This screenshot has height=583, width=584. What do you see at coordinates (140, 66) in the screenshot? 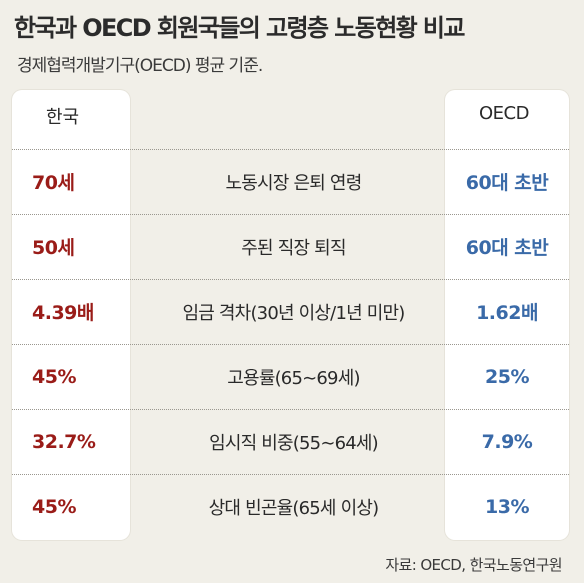
I see `chart-subtitle: 경제협력개발기구(OECD) 평균 기준.` at bounding box center [140, 66].